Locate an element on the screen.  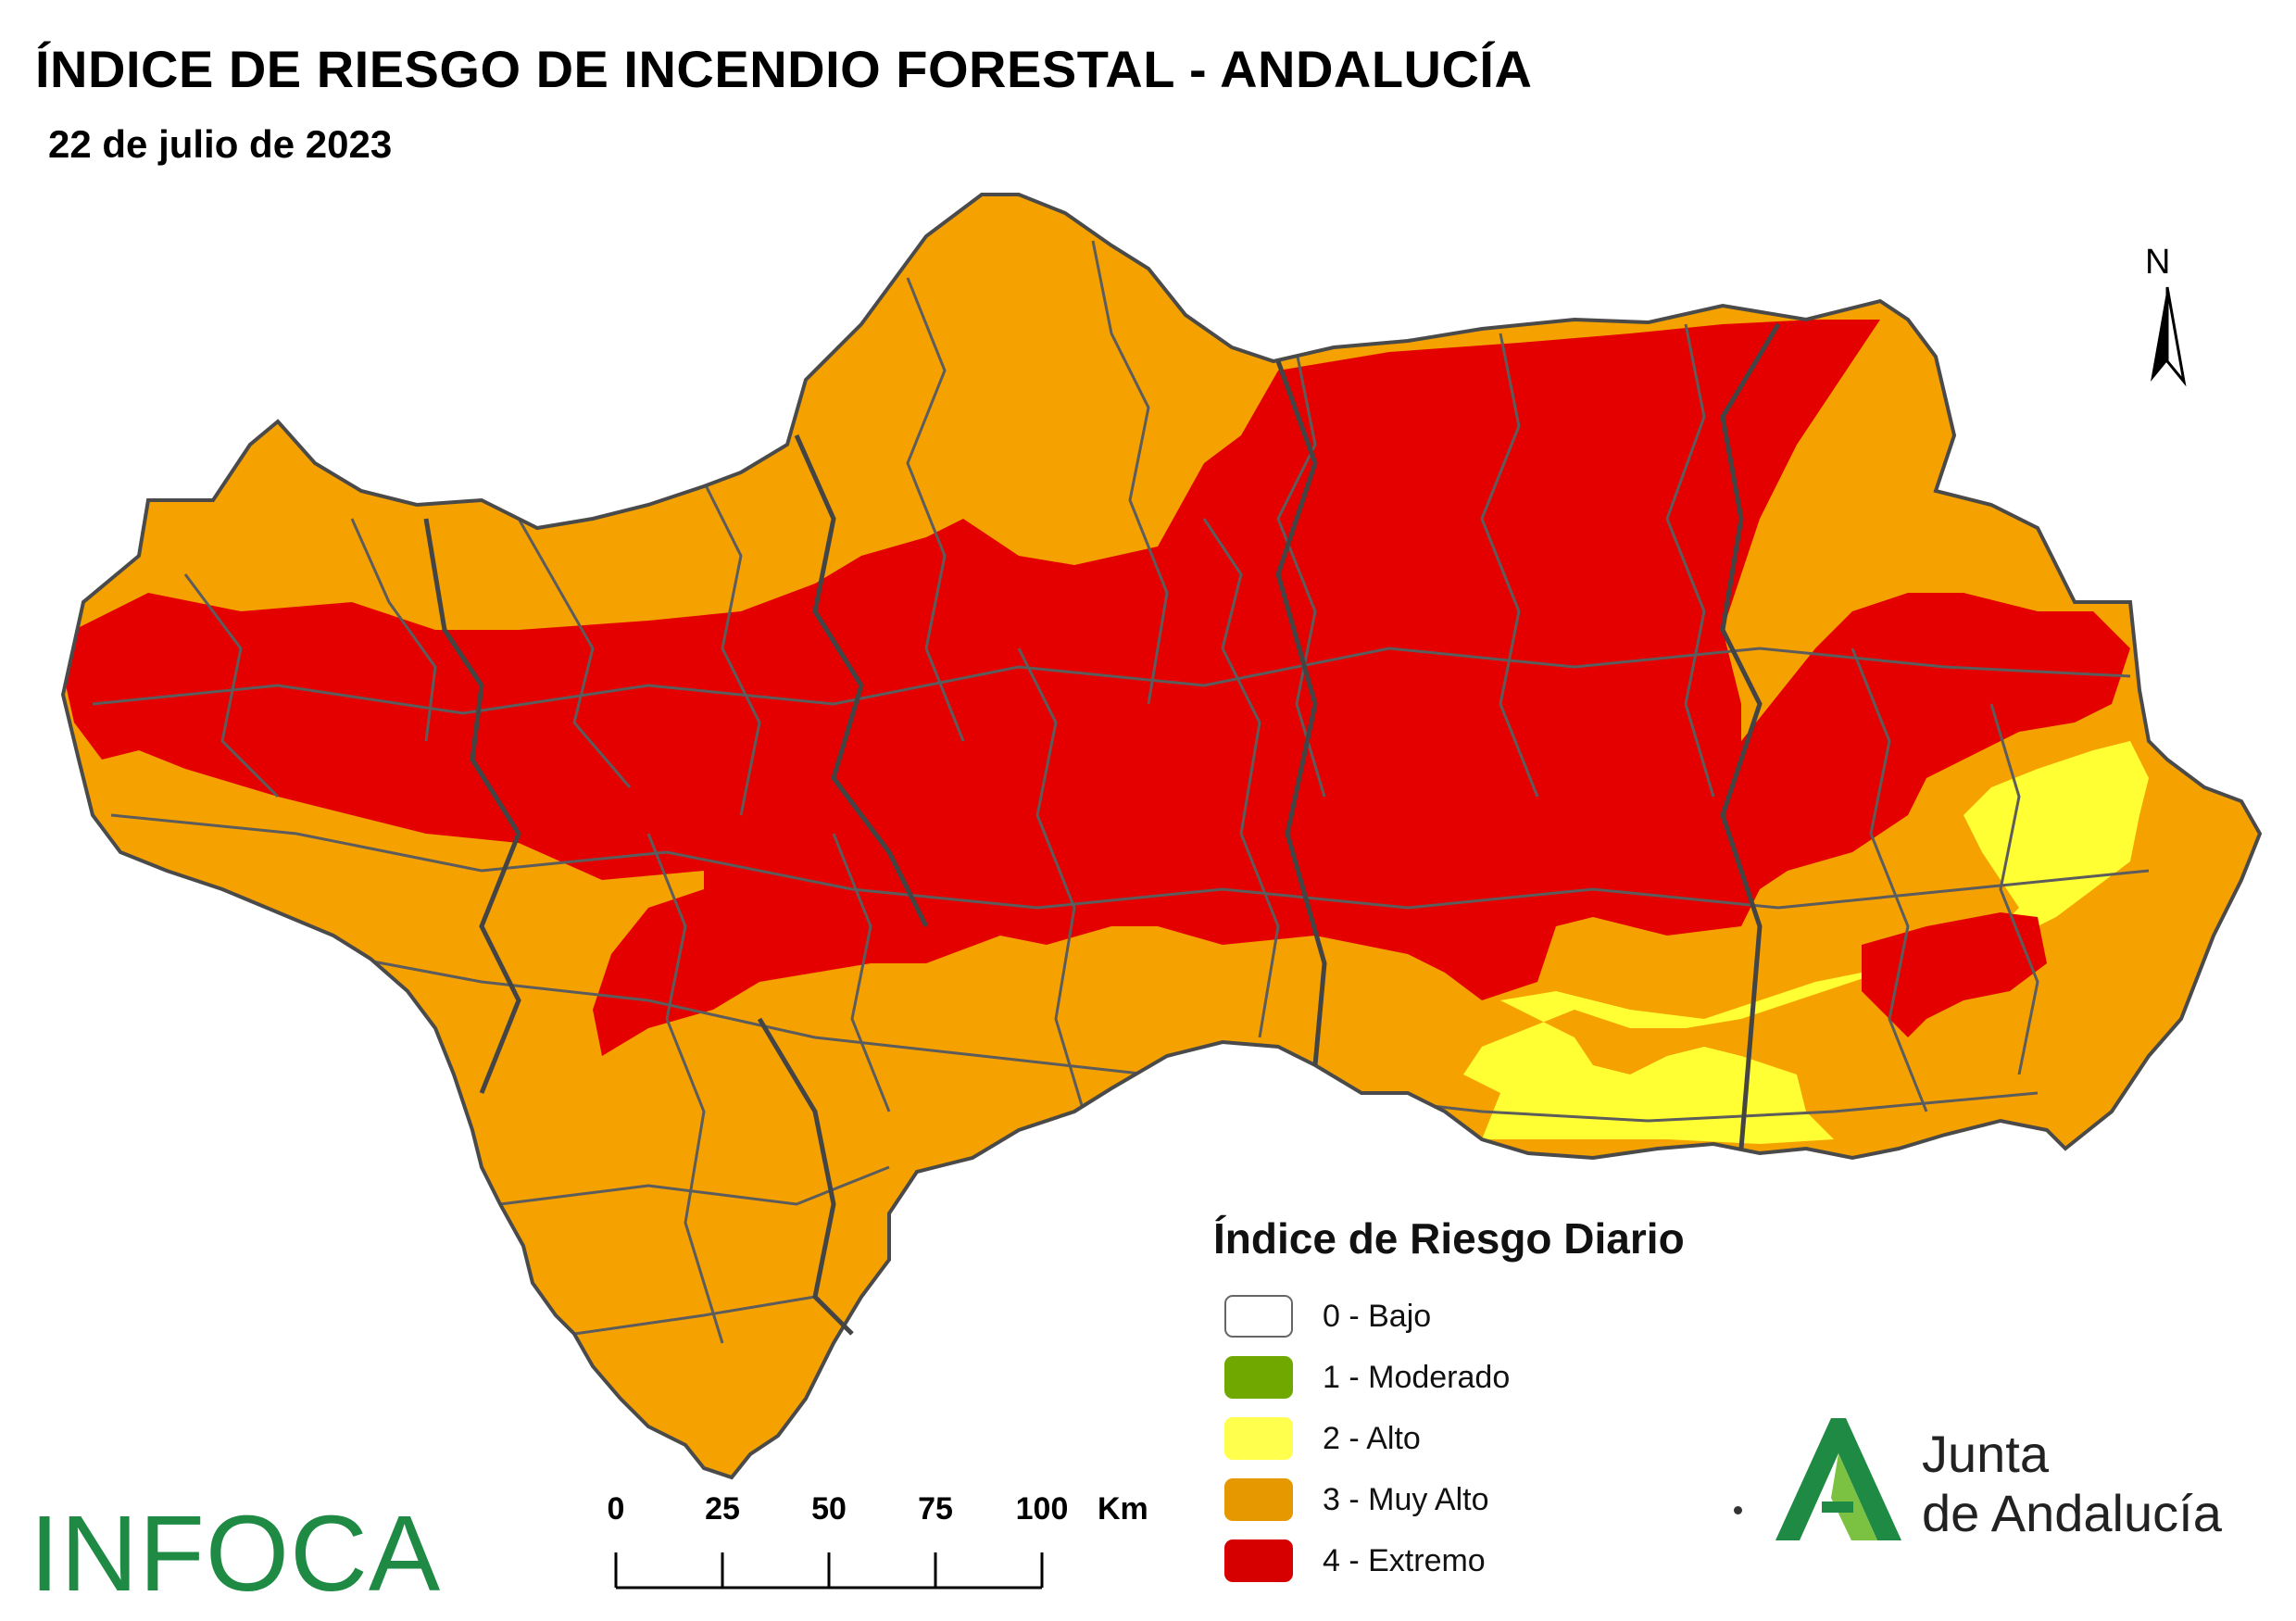
legend-label-moderado: 1 - Moderado is located at coordinates (1417, 1377).